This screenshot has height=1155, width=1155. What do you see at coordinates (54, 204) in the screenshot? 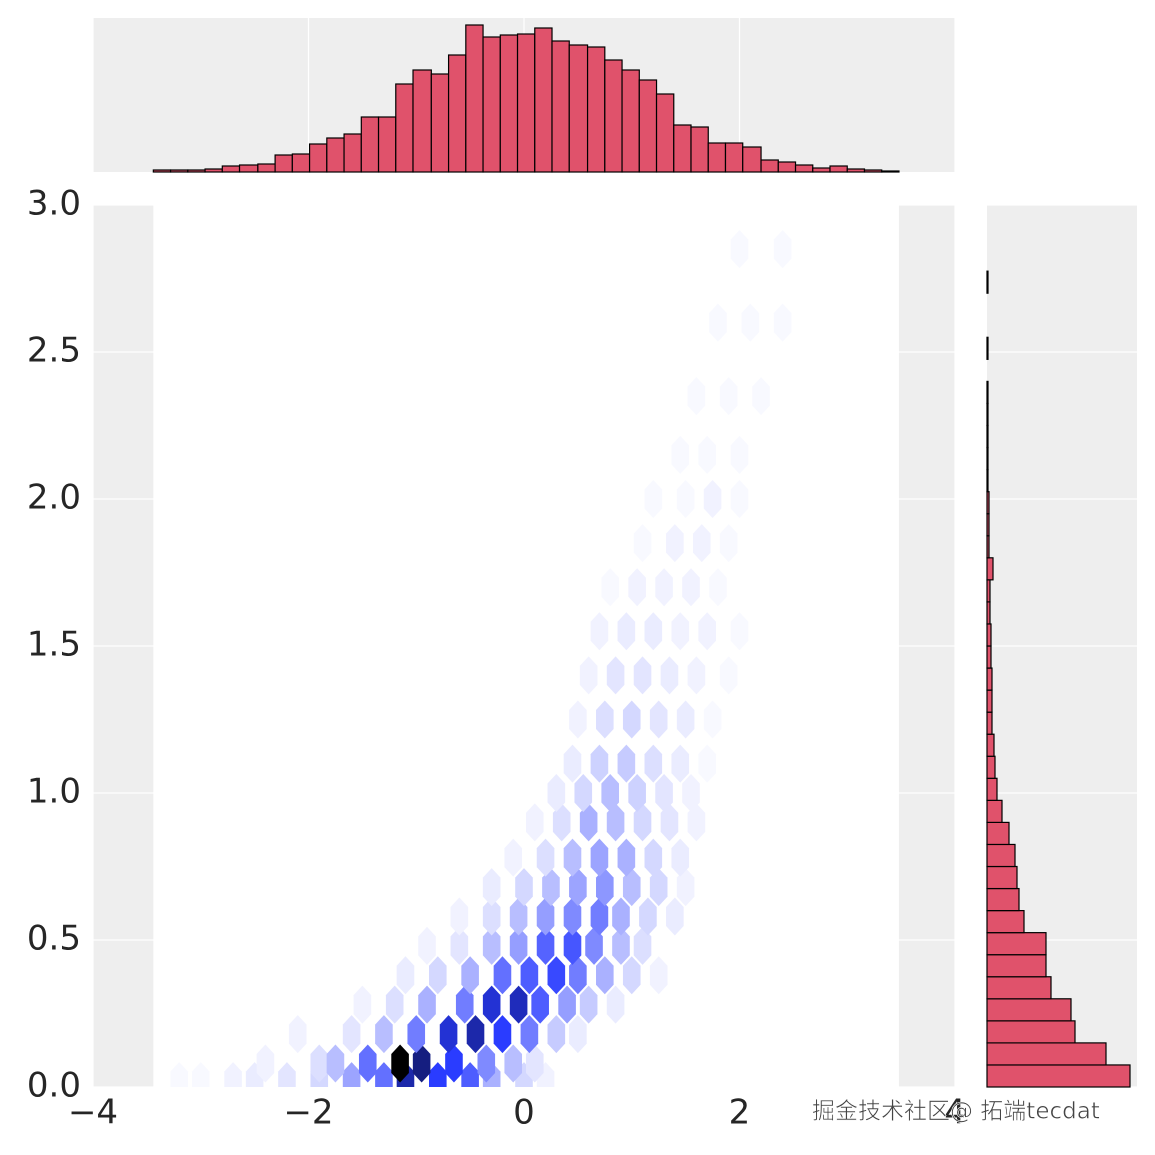
I see `y-tick-label: 3.0` at bounding box center [54, 204].